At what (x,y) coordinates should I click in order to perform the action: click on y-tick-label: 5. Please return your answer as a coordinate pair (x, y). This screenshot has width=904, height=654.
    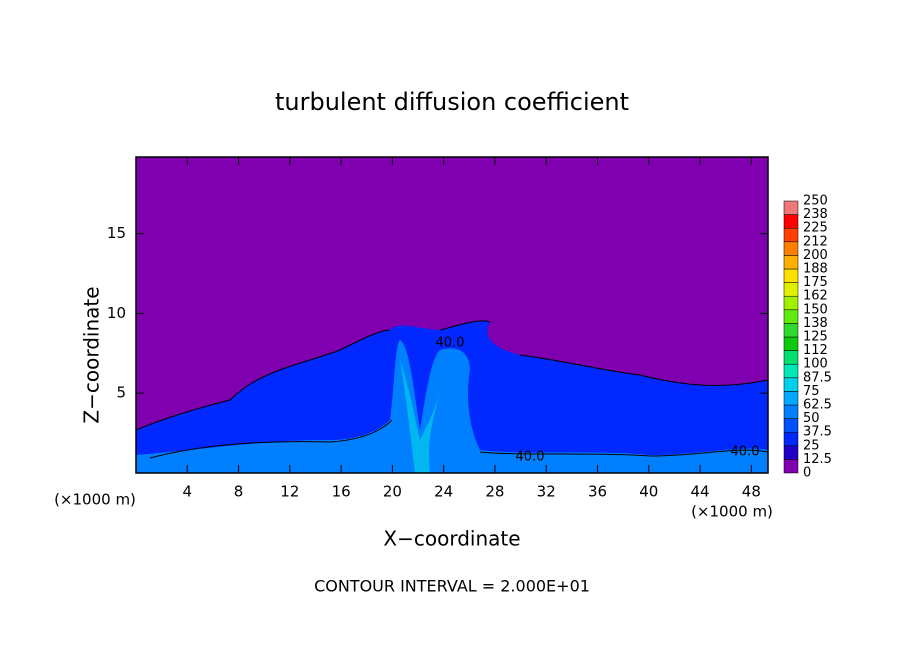
    Looking at the image, I should click on (121, 393).